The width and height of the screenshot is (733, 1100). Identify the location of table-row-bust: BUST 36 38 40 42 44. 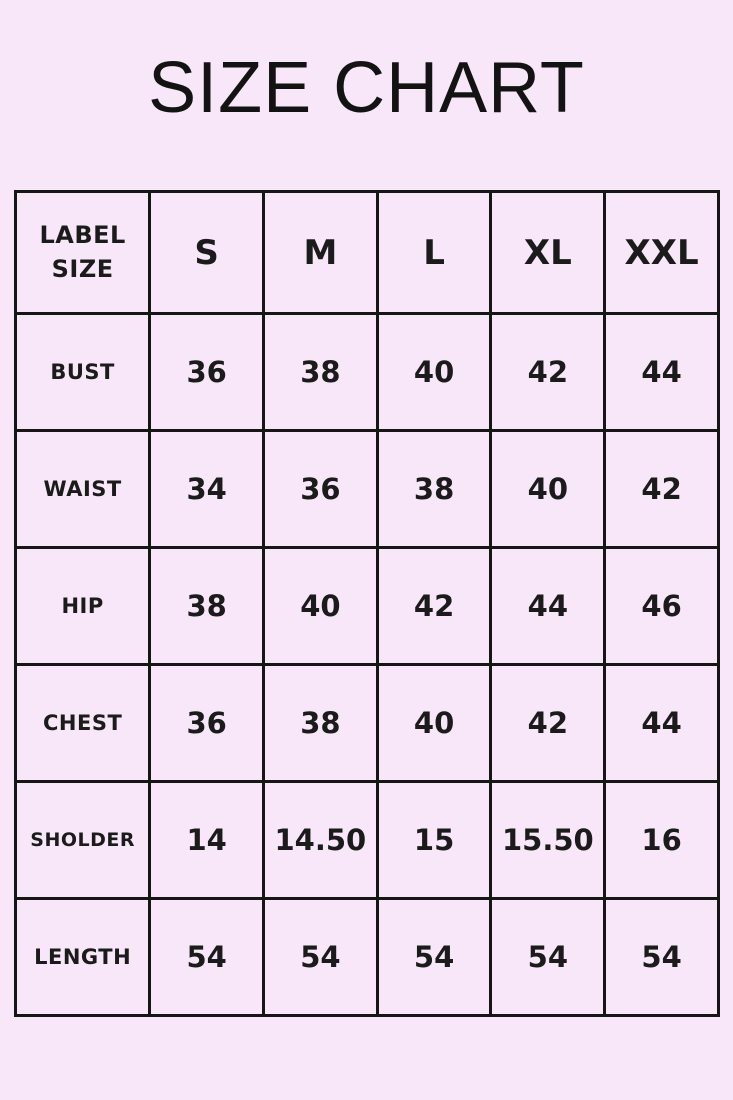
(366, 372).